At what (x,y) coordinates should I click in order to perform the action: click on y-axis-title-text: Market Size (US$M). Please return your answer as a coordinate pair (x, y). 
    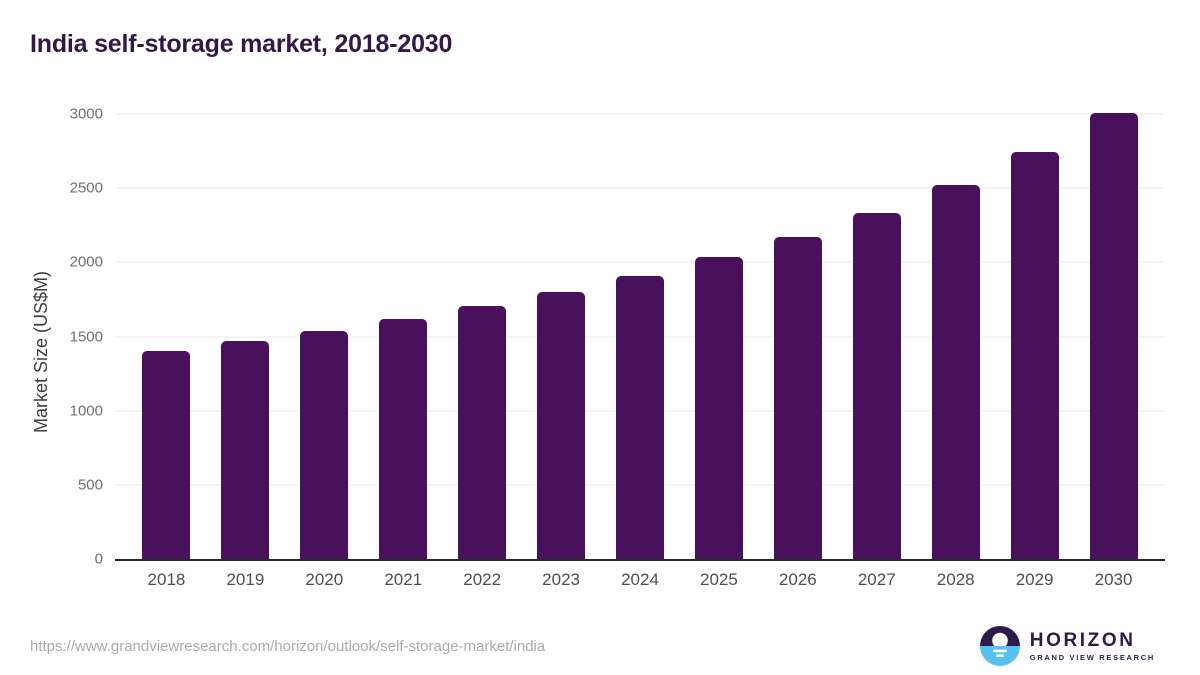
    Looking at the image, I should click on (40, 352).